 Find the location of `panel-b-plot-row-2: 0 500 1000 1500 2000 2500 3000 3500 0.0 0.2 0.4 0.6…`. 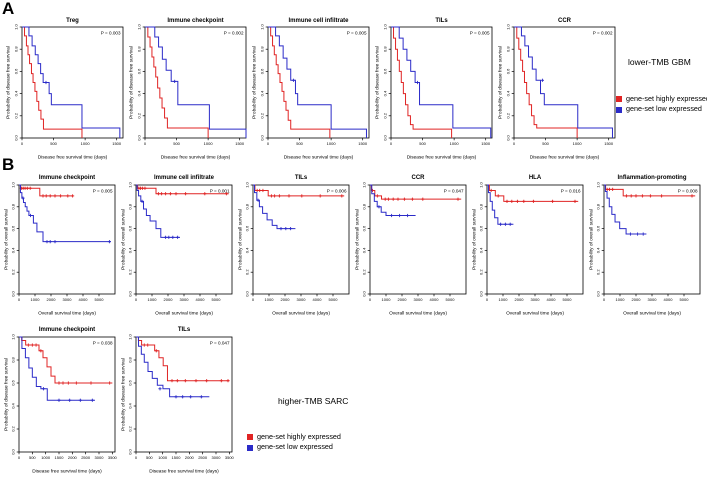

panel-b-plot-row-2: 0 500 1000 1500 2000 2500 3000 3500 0.0 0.2 0.4 0.6… is located at coordinates (119, 397).